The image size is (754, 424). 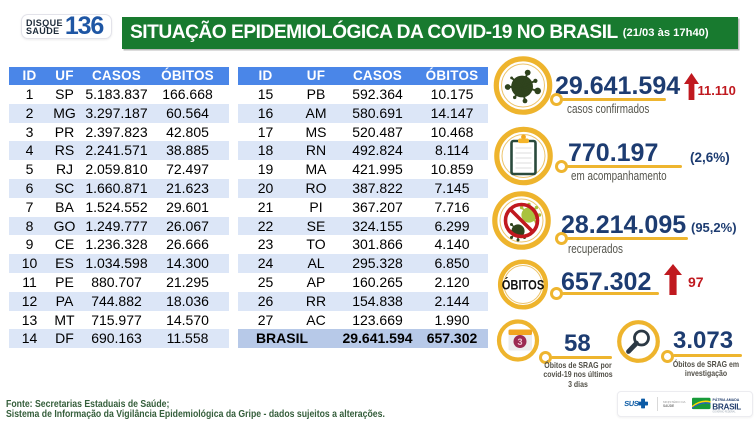 What do you see at coordinates (523, 285) in the screenshot?
I see `svg-text: ÓBITOS` at bounding box center [523, 285].